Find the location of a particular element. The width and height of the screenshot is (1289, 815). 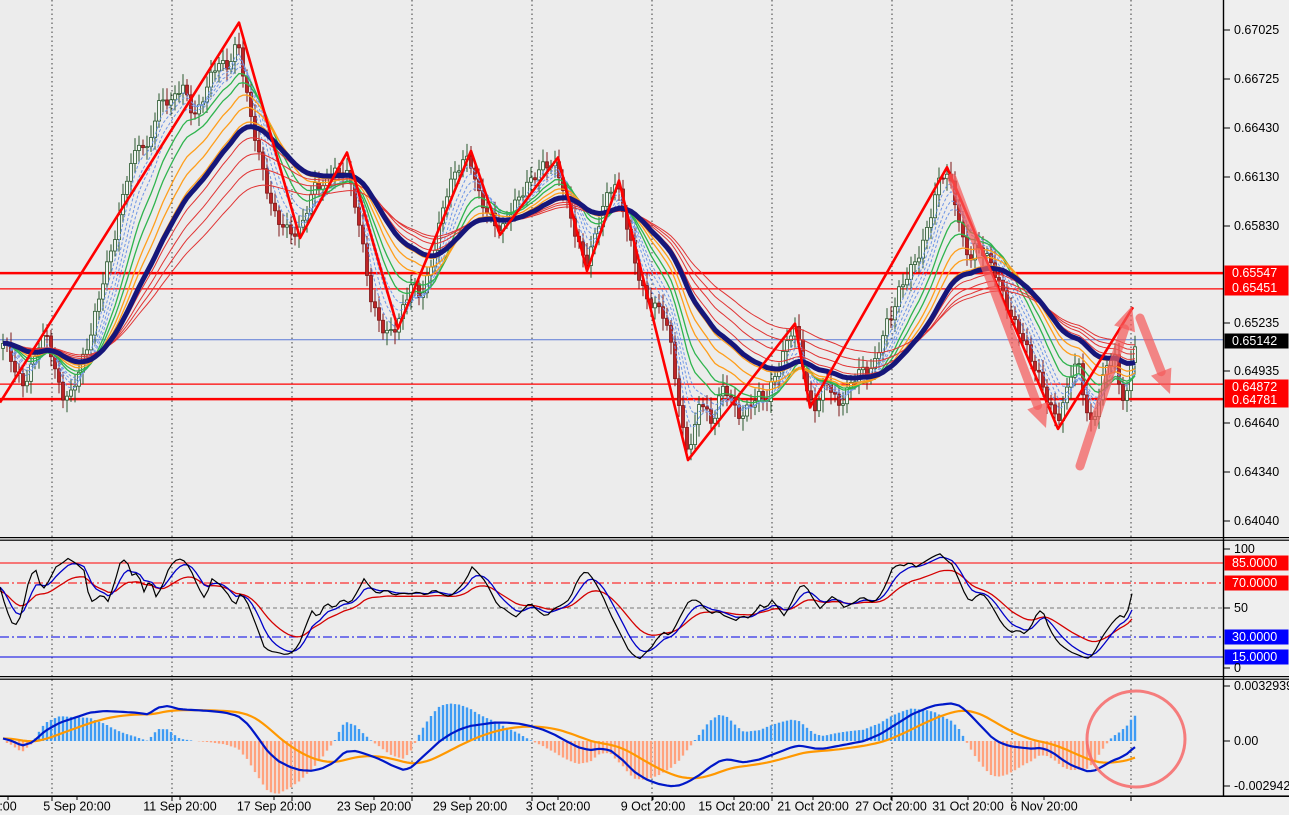

axis-label: 0.65235 is located at coordinates (1256, 323).